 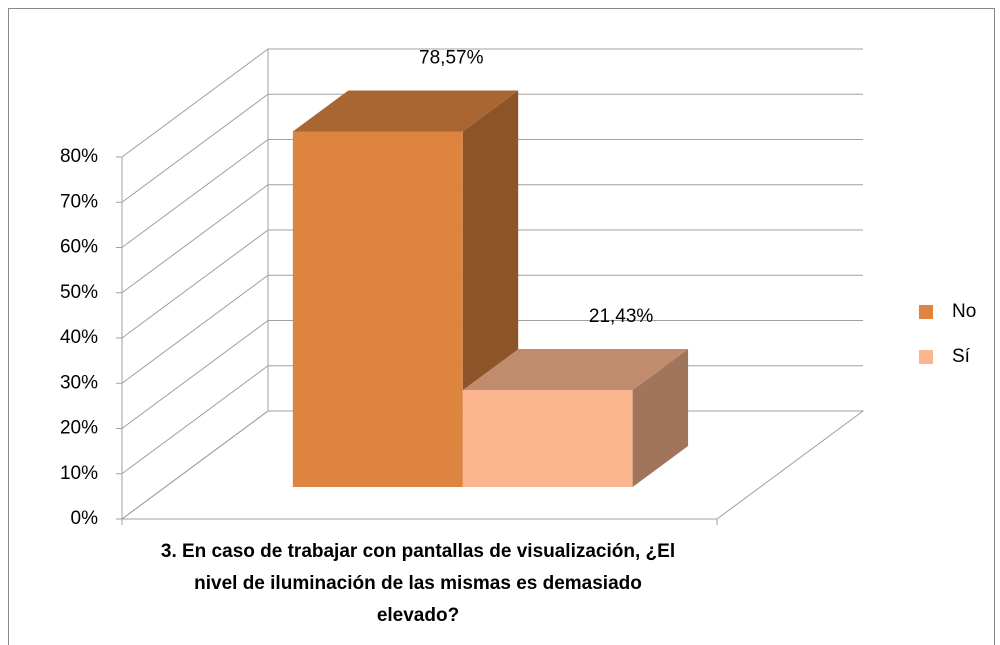 What do you see at coordinates (79, 337) in the screenshot?
I see `y-tick-label: 40%` at bounding box center [79, 337].